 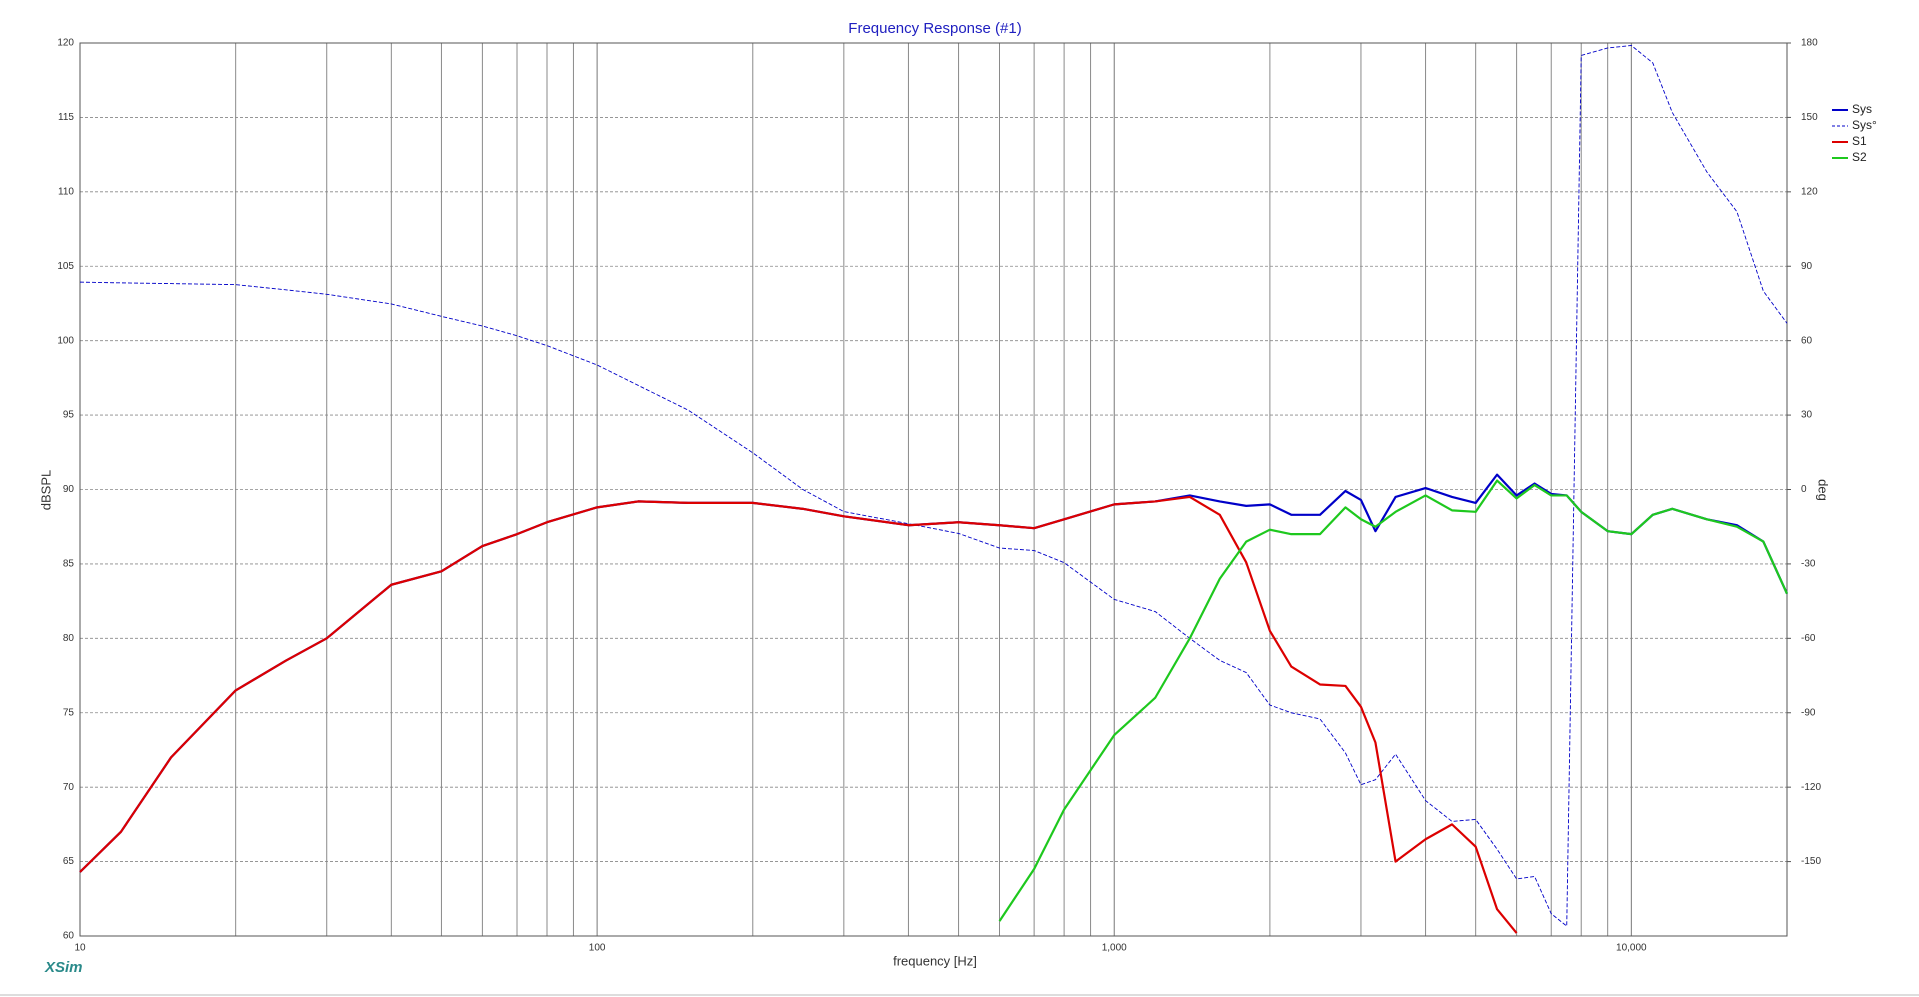 I want to click on y-tick-label: 110, so click(x=66, y=191).